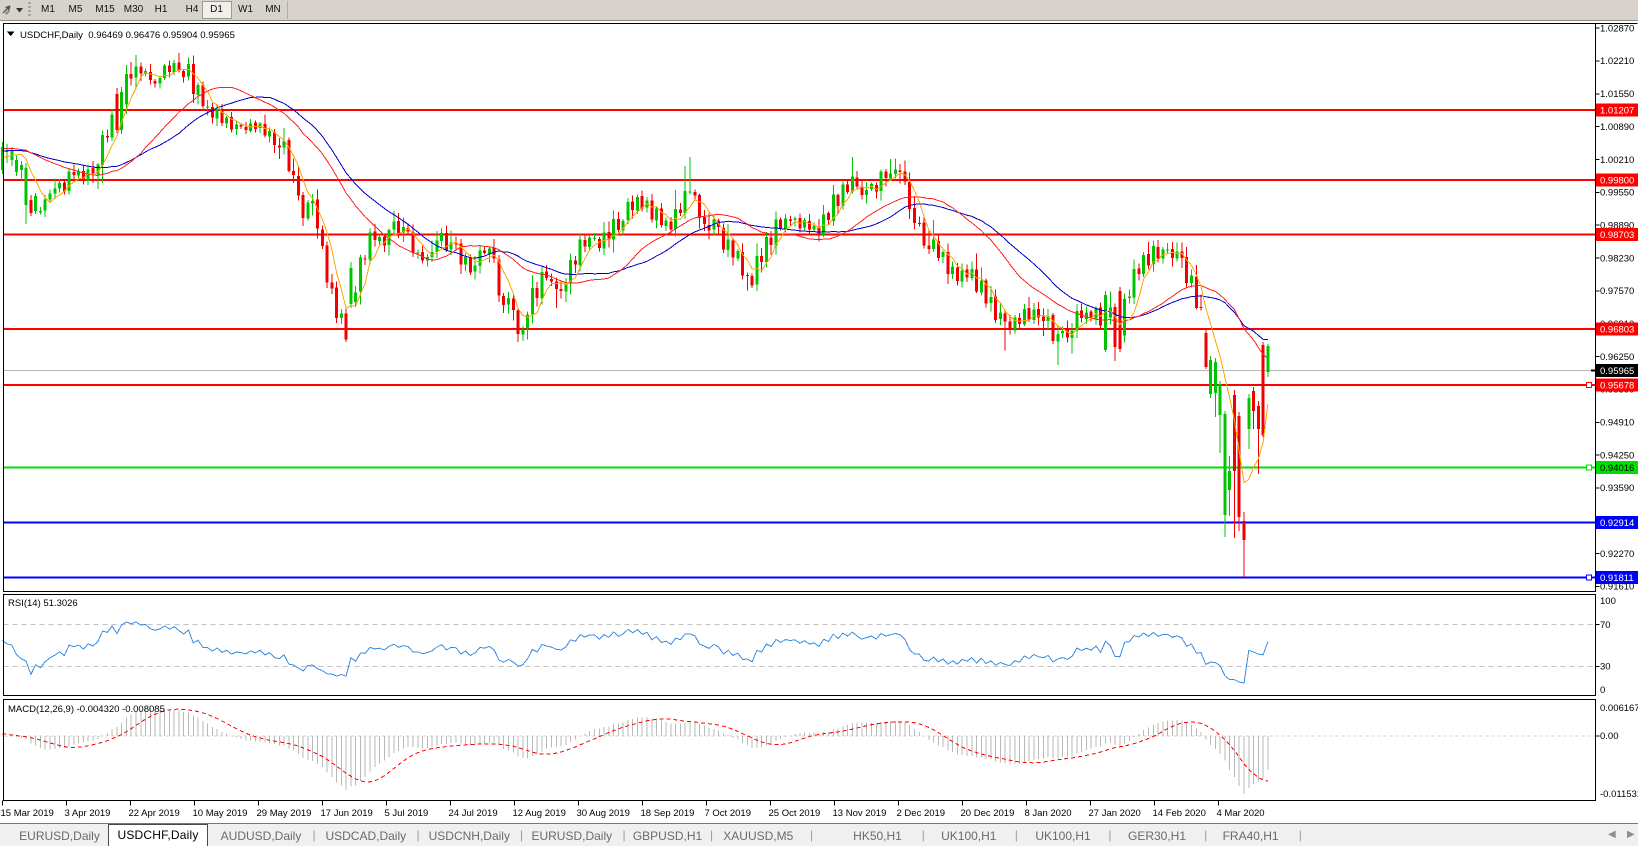 The height and width of the screenshot is (846, 1638). Describe the element at coordinates (1602, 690) in the screenshot. I see `svg-text: 0` at that location.